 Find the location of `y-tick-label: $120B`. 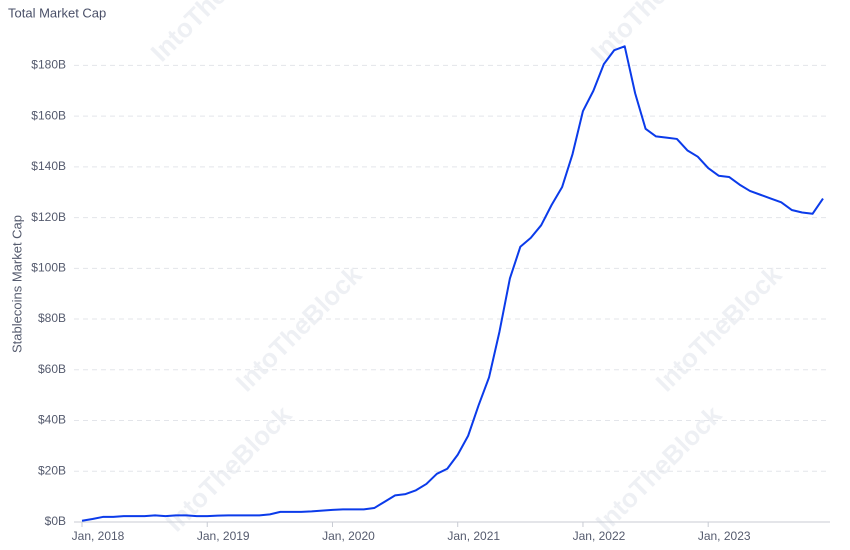

y-tick-label: $120B is located at coordinates (48, 217).